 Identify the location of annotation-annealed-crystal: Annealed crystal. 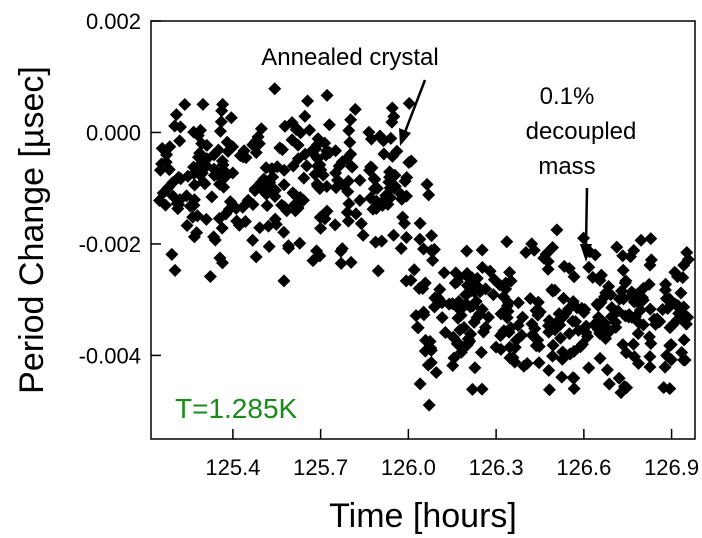
(349, 57).